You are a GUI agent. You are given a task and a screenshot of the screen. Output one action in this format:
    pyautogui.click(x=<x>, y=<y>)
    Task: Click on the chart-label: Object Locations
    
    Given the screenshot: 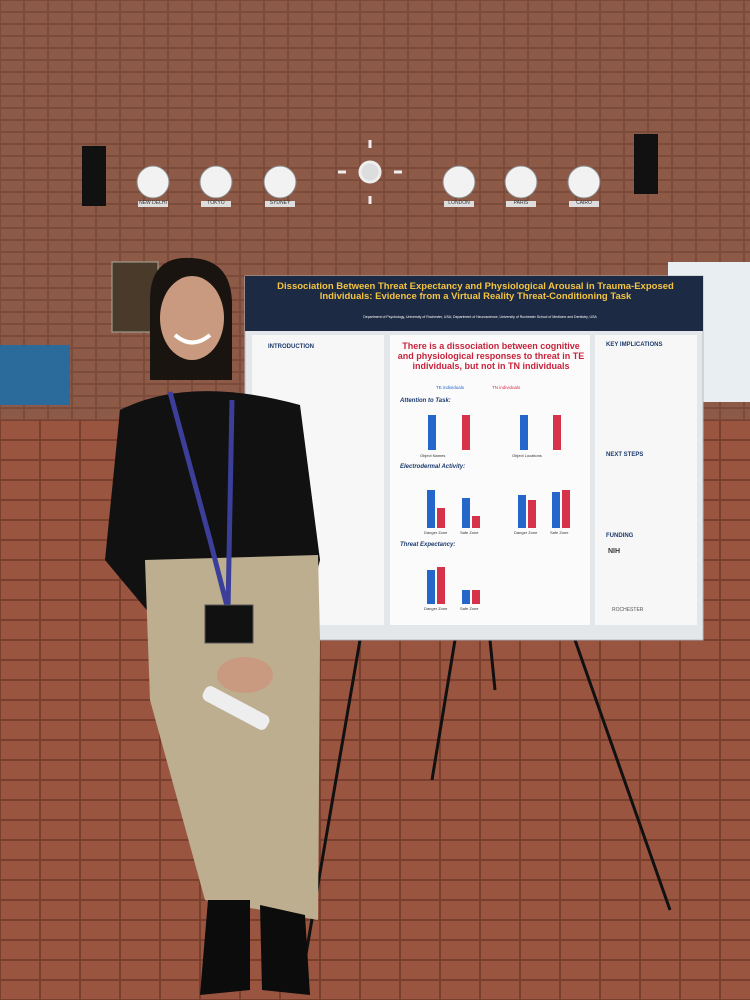 What is the action you would take?
    pyautogui.click(x=527, y=455)
    